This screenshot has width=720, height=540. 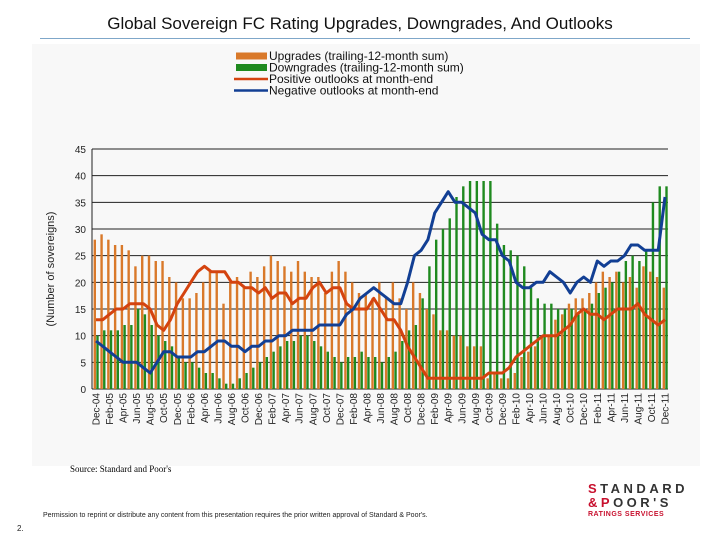 I want to click on x-tick-label: Jun-08, so click(x=381, y=408).